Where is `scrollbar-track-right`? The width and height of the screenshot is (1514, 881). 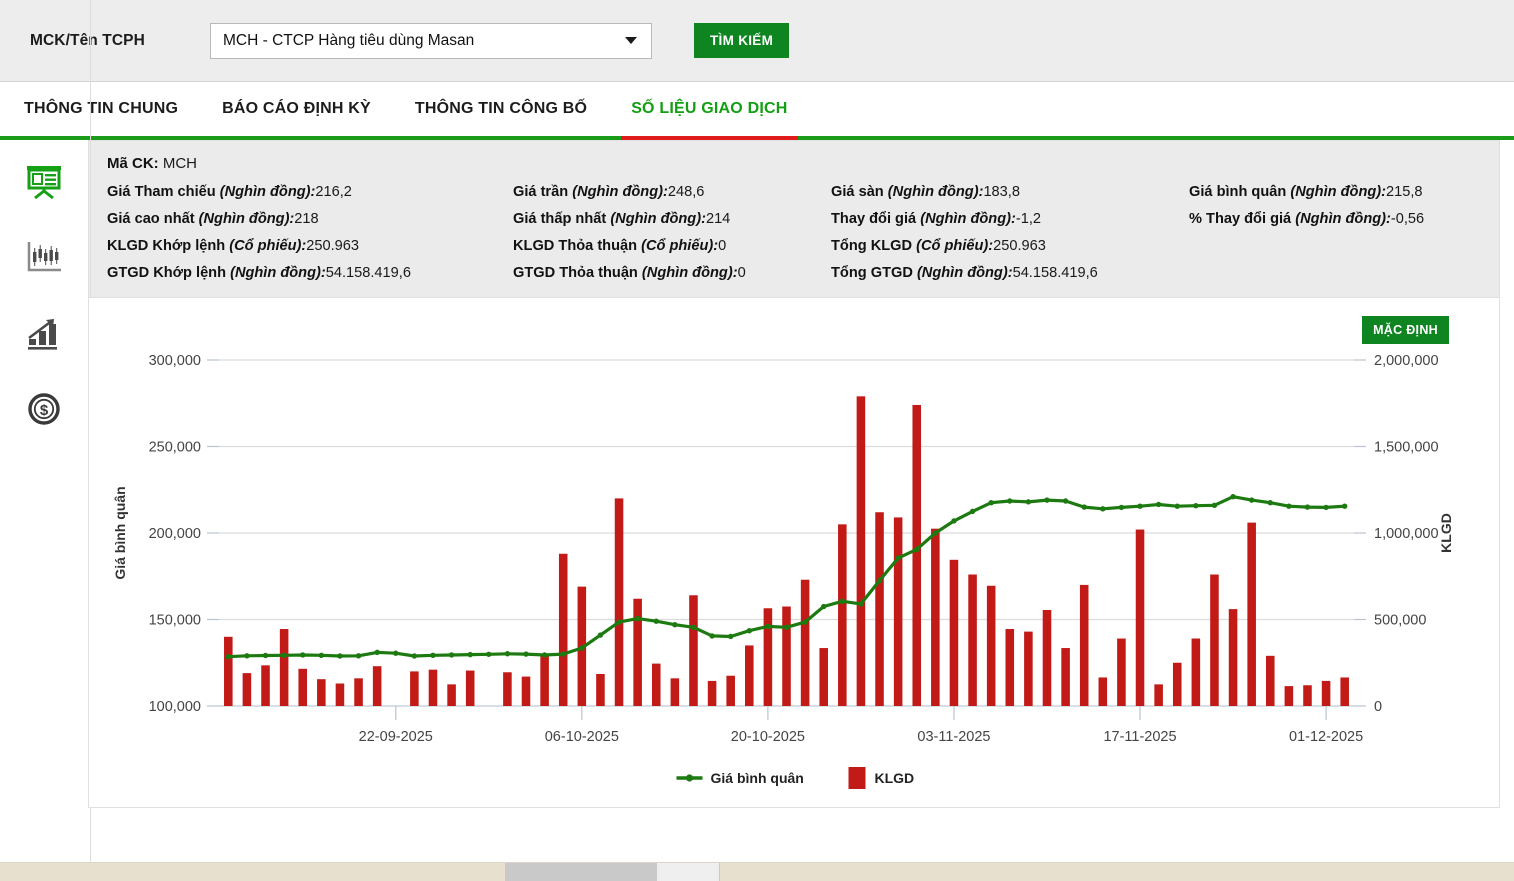 scrollbar-track-right is located at coordinates (1116, 872).